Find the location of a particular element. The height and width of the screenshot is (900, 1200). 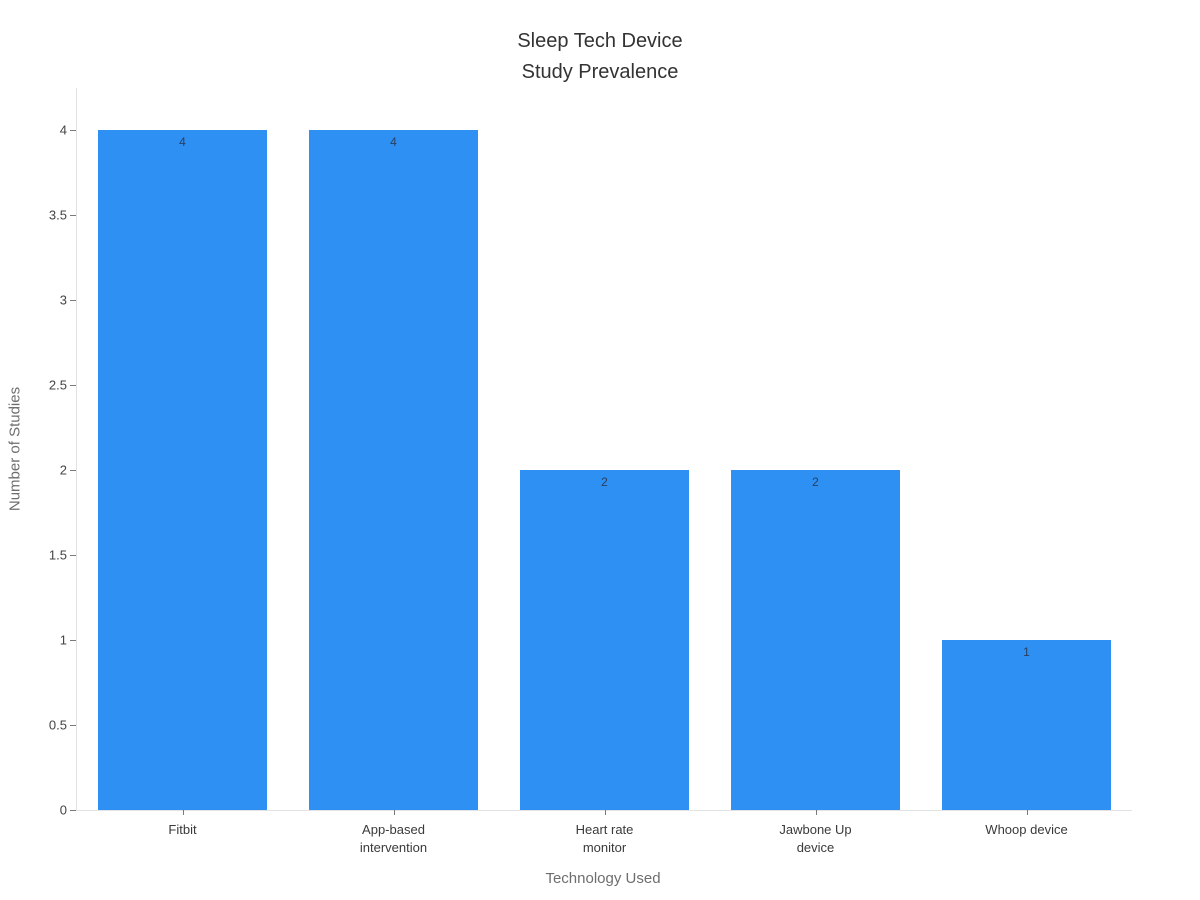

y-axis-tick-label: 3.5 is located at coordinates (57, 215).